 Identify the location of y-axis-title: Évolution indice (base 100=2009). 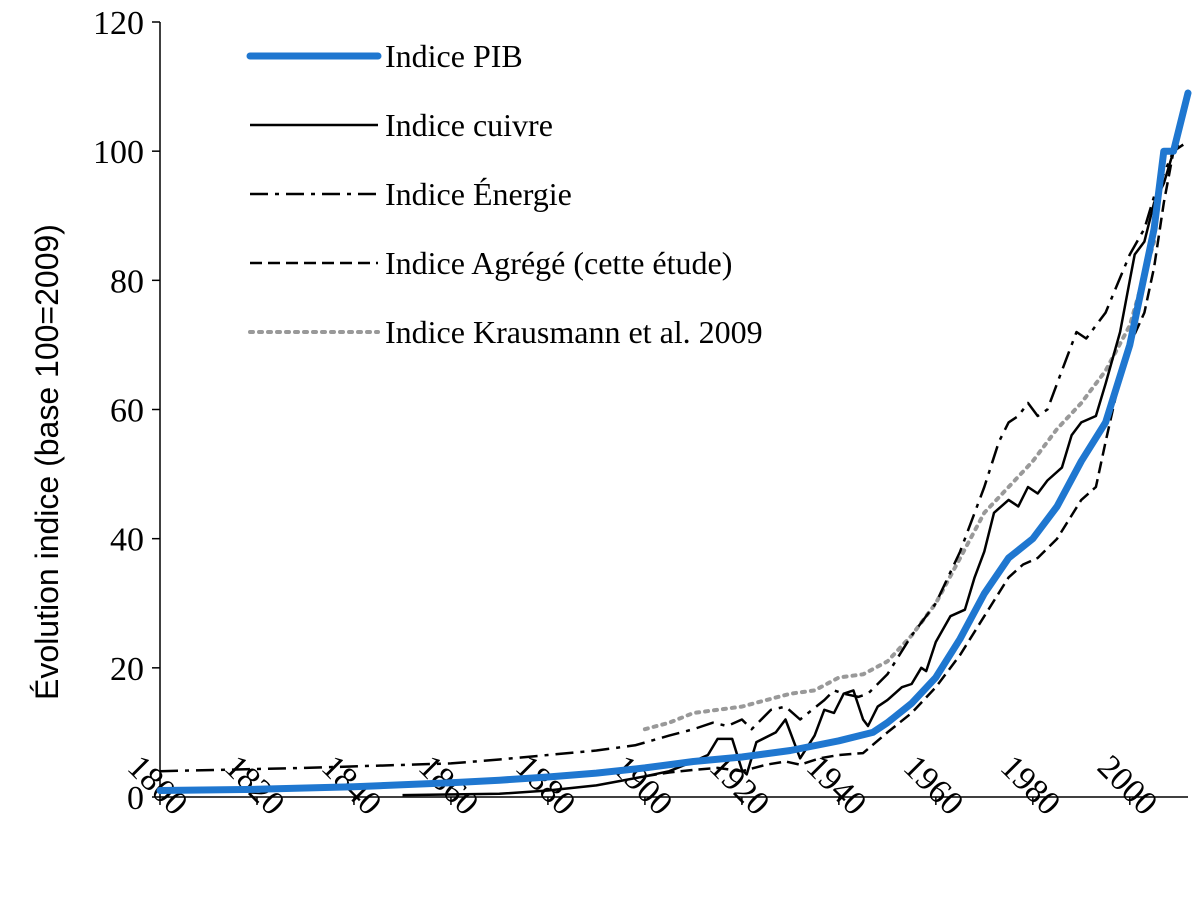
(47, 462).